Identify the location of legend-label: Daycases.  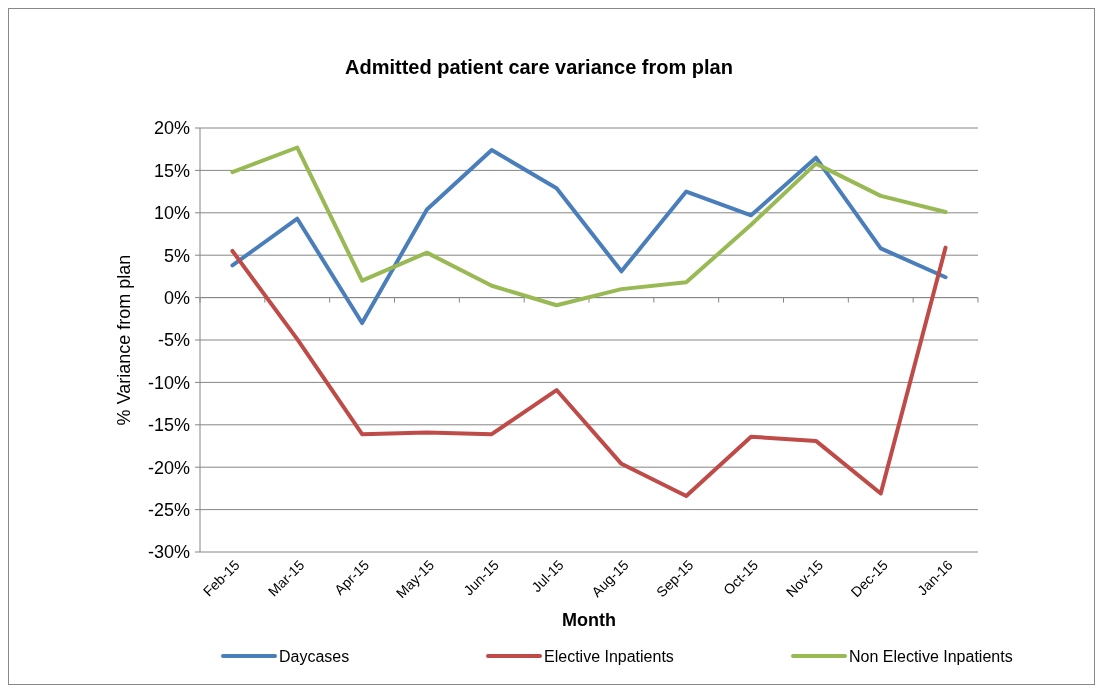
(314, 656).